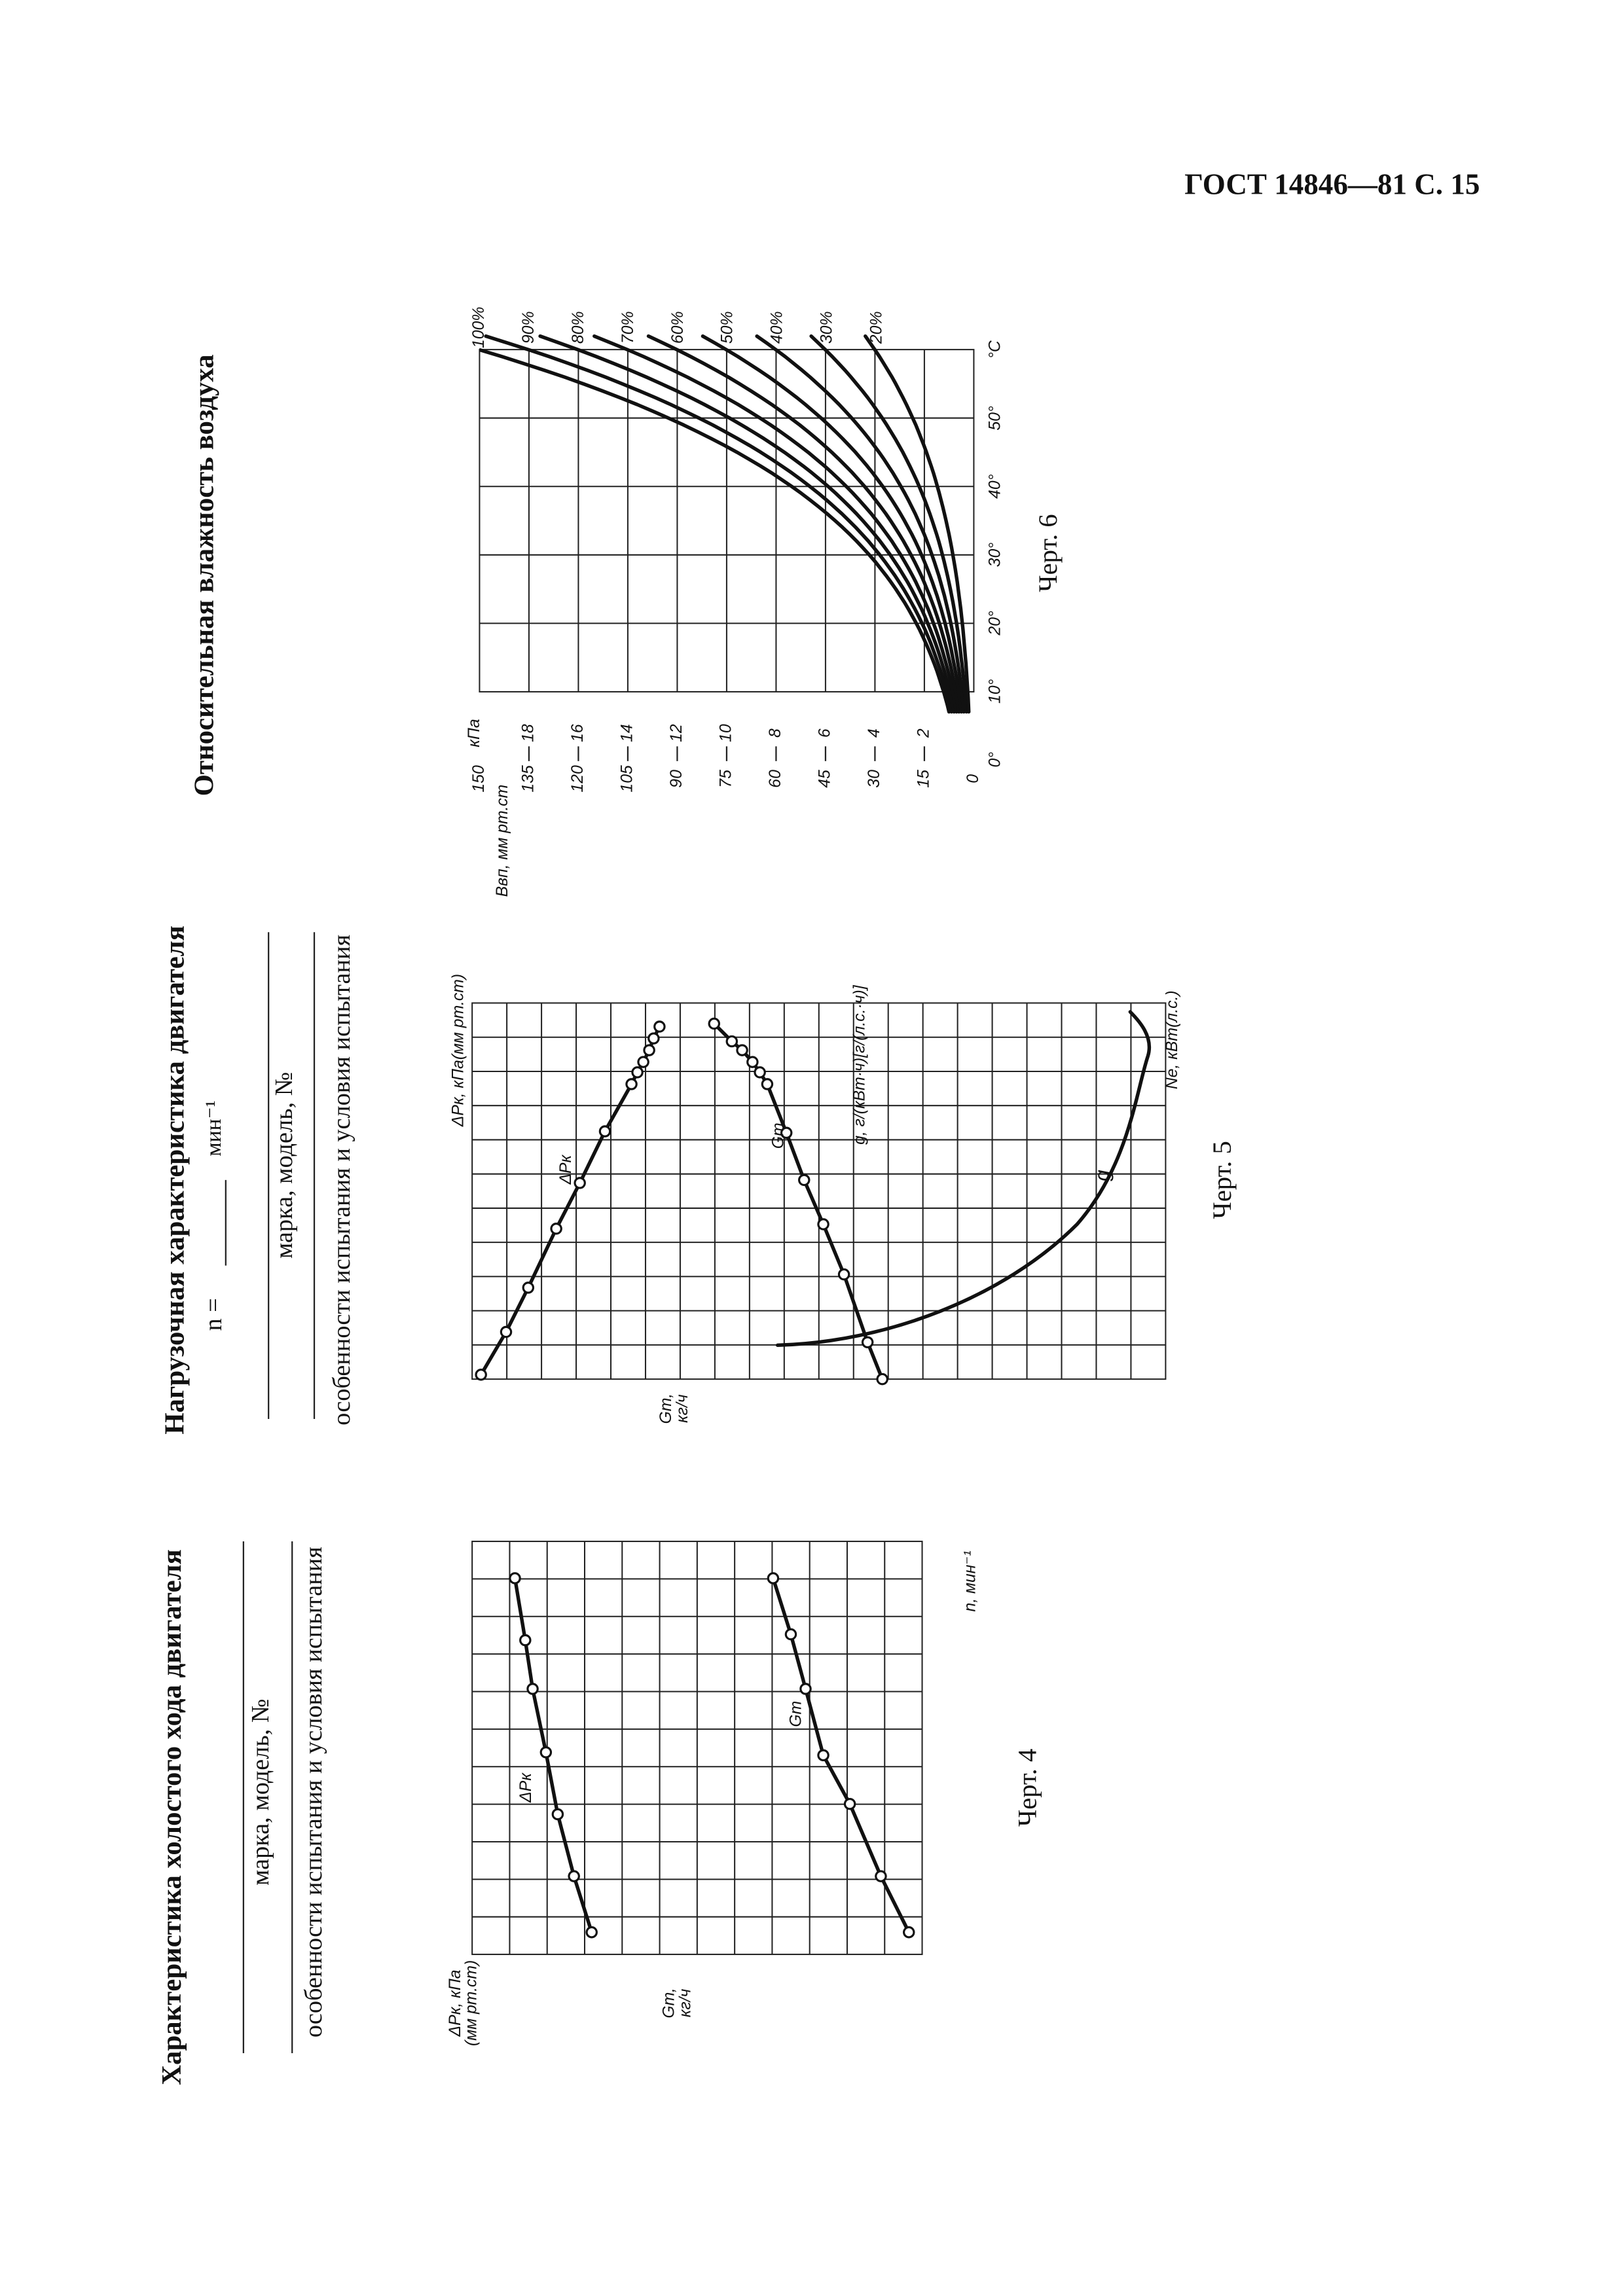 The width and height of the screenshot is (1623, 2296). I want to click on tick-label: 4, so click(874, 733).